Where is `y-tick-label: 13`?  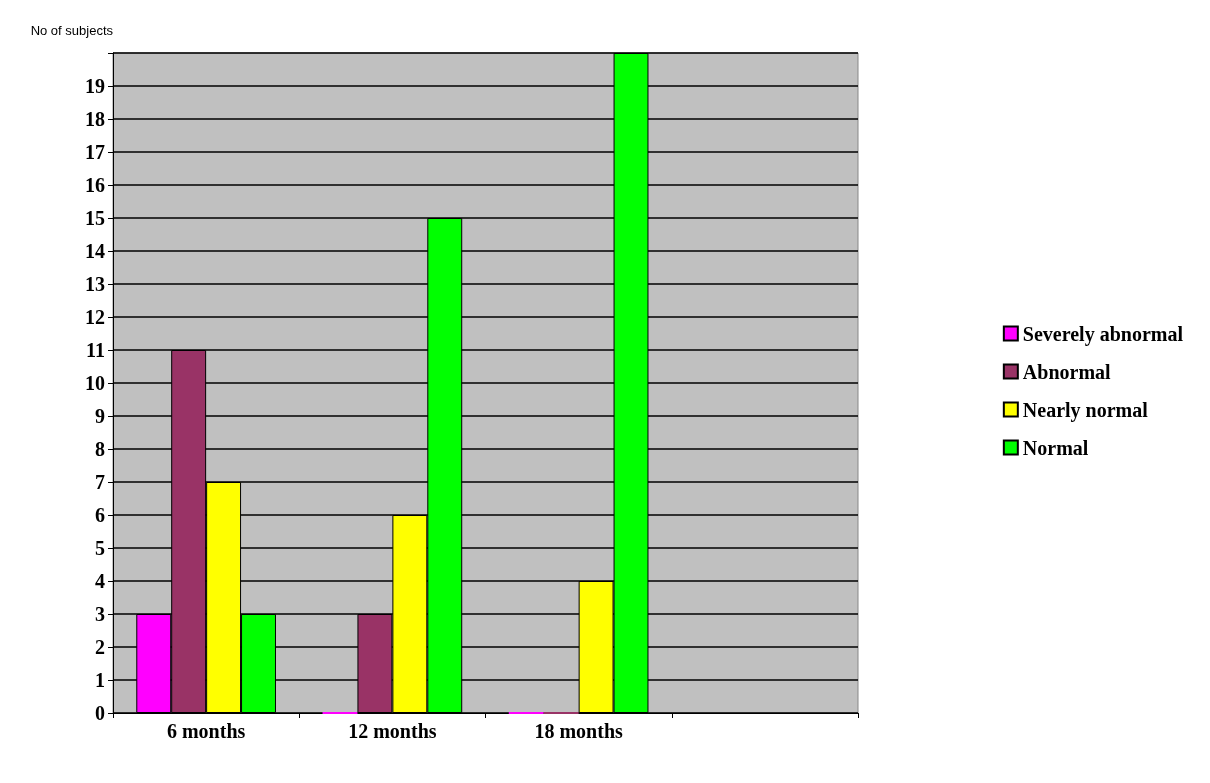 y-tick-label: 13 is located at coordinates (95, 284).